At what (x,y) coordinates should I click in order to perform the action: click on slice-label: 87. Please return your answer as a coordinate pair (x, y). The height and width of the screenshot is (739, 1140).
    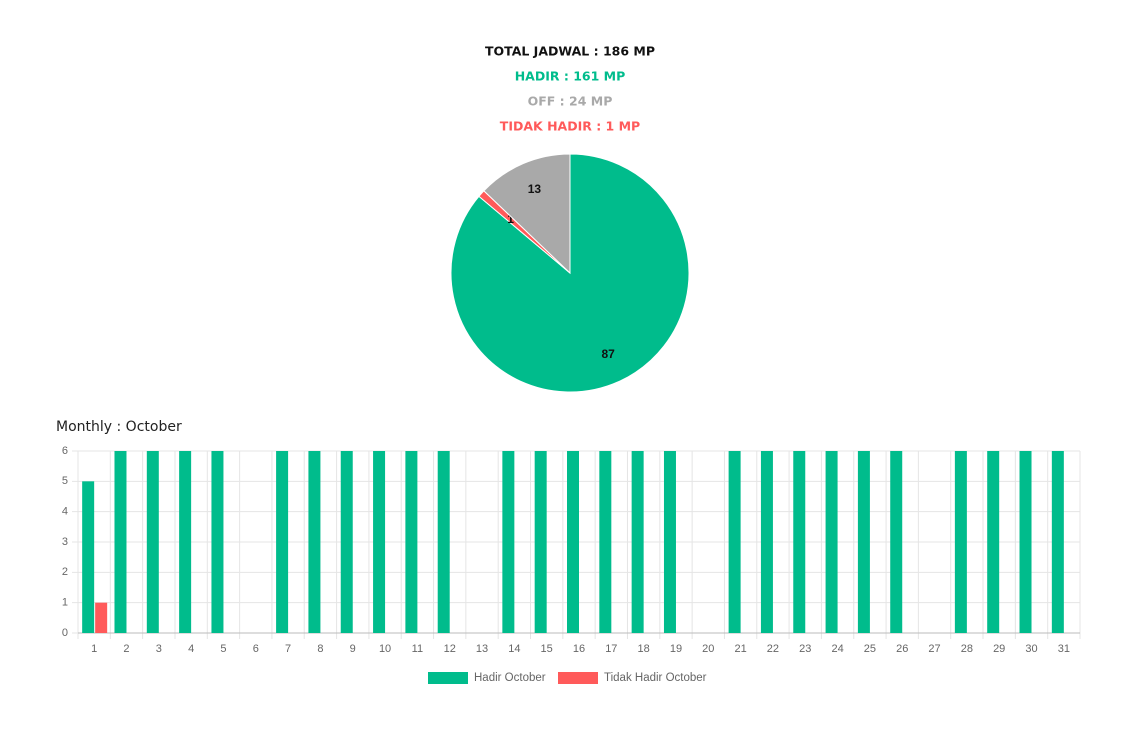
    Looking at the image, I should click on (608, 354).